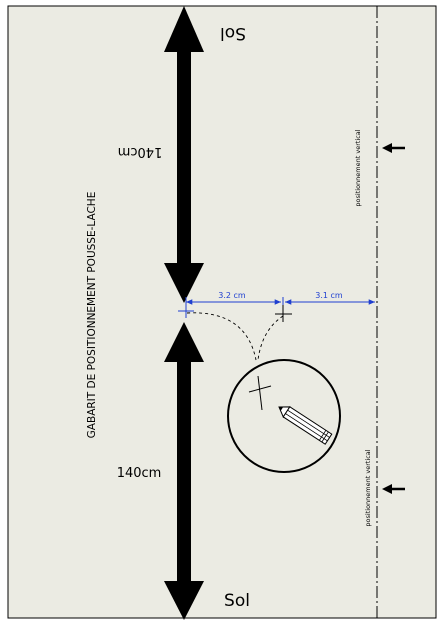  What do you see at coordinates (393, 489) in the screenshot?
I see `pointer-arrow-bottom` at bounding box center [393, 489].